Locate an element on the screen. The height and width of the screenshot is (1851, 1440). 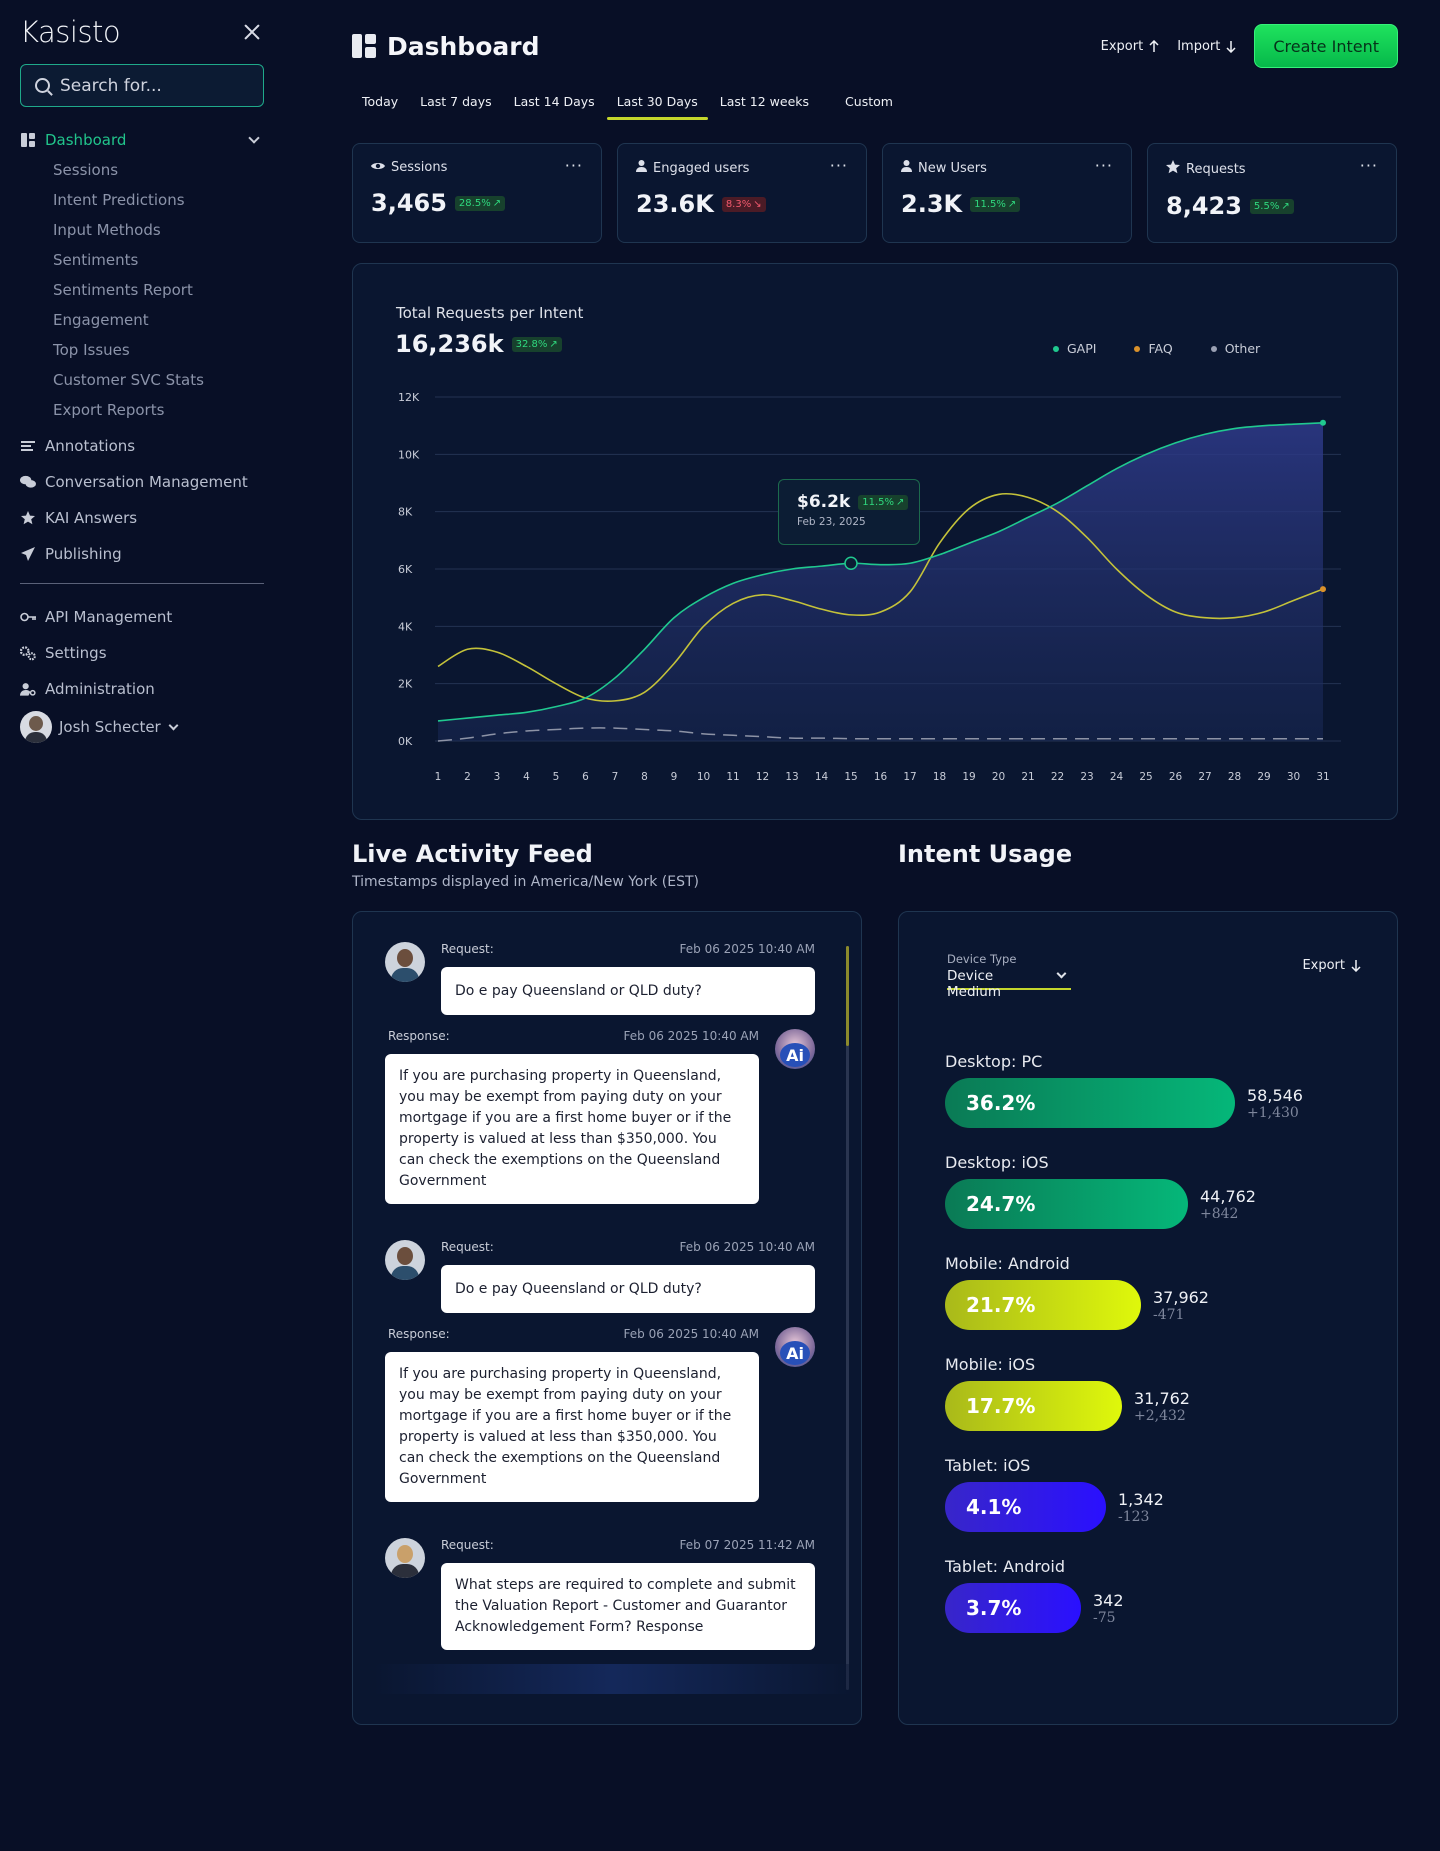
export-button: Export is located at coordinates (1130, 46).